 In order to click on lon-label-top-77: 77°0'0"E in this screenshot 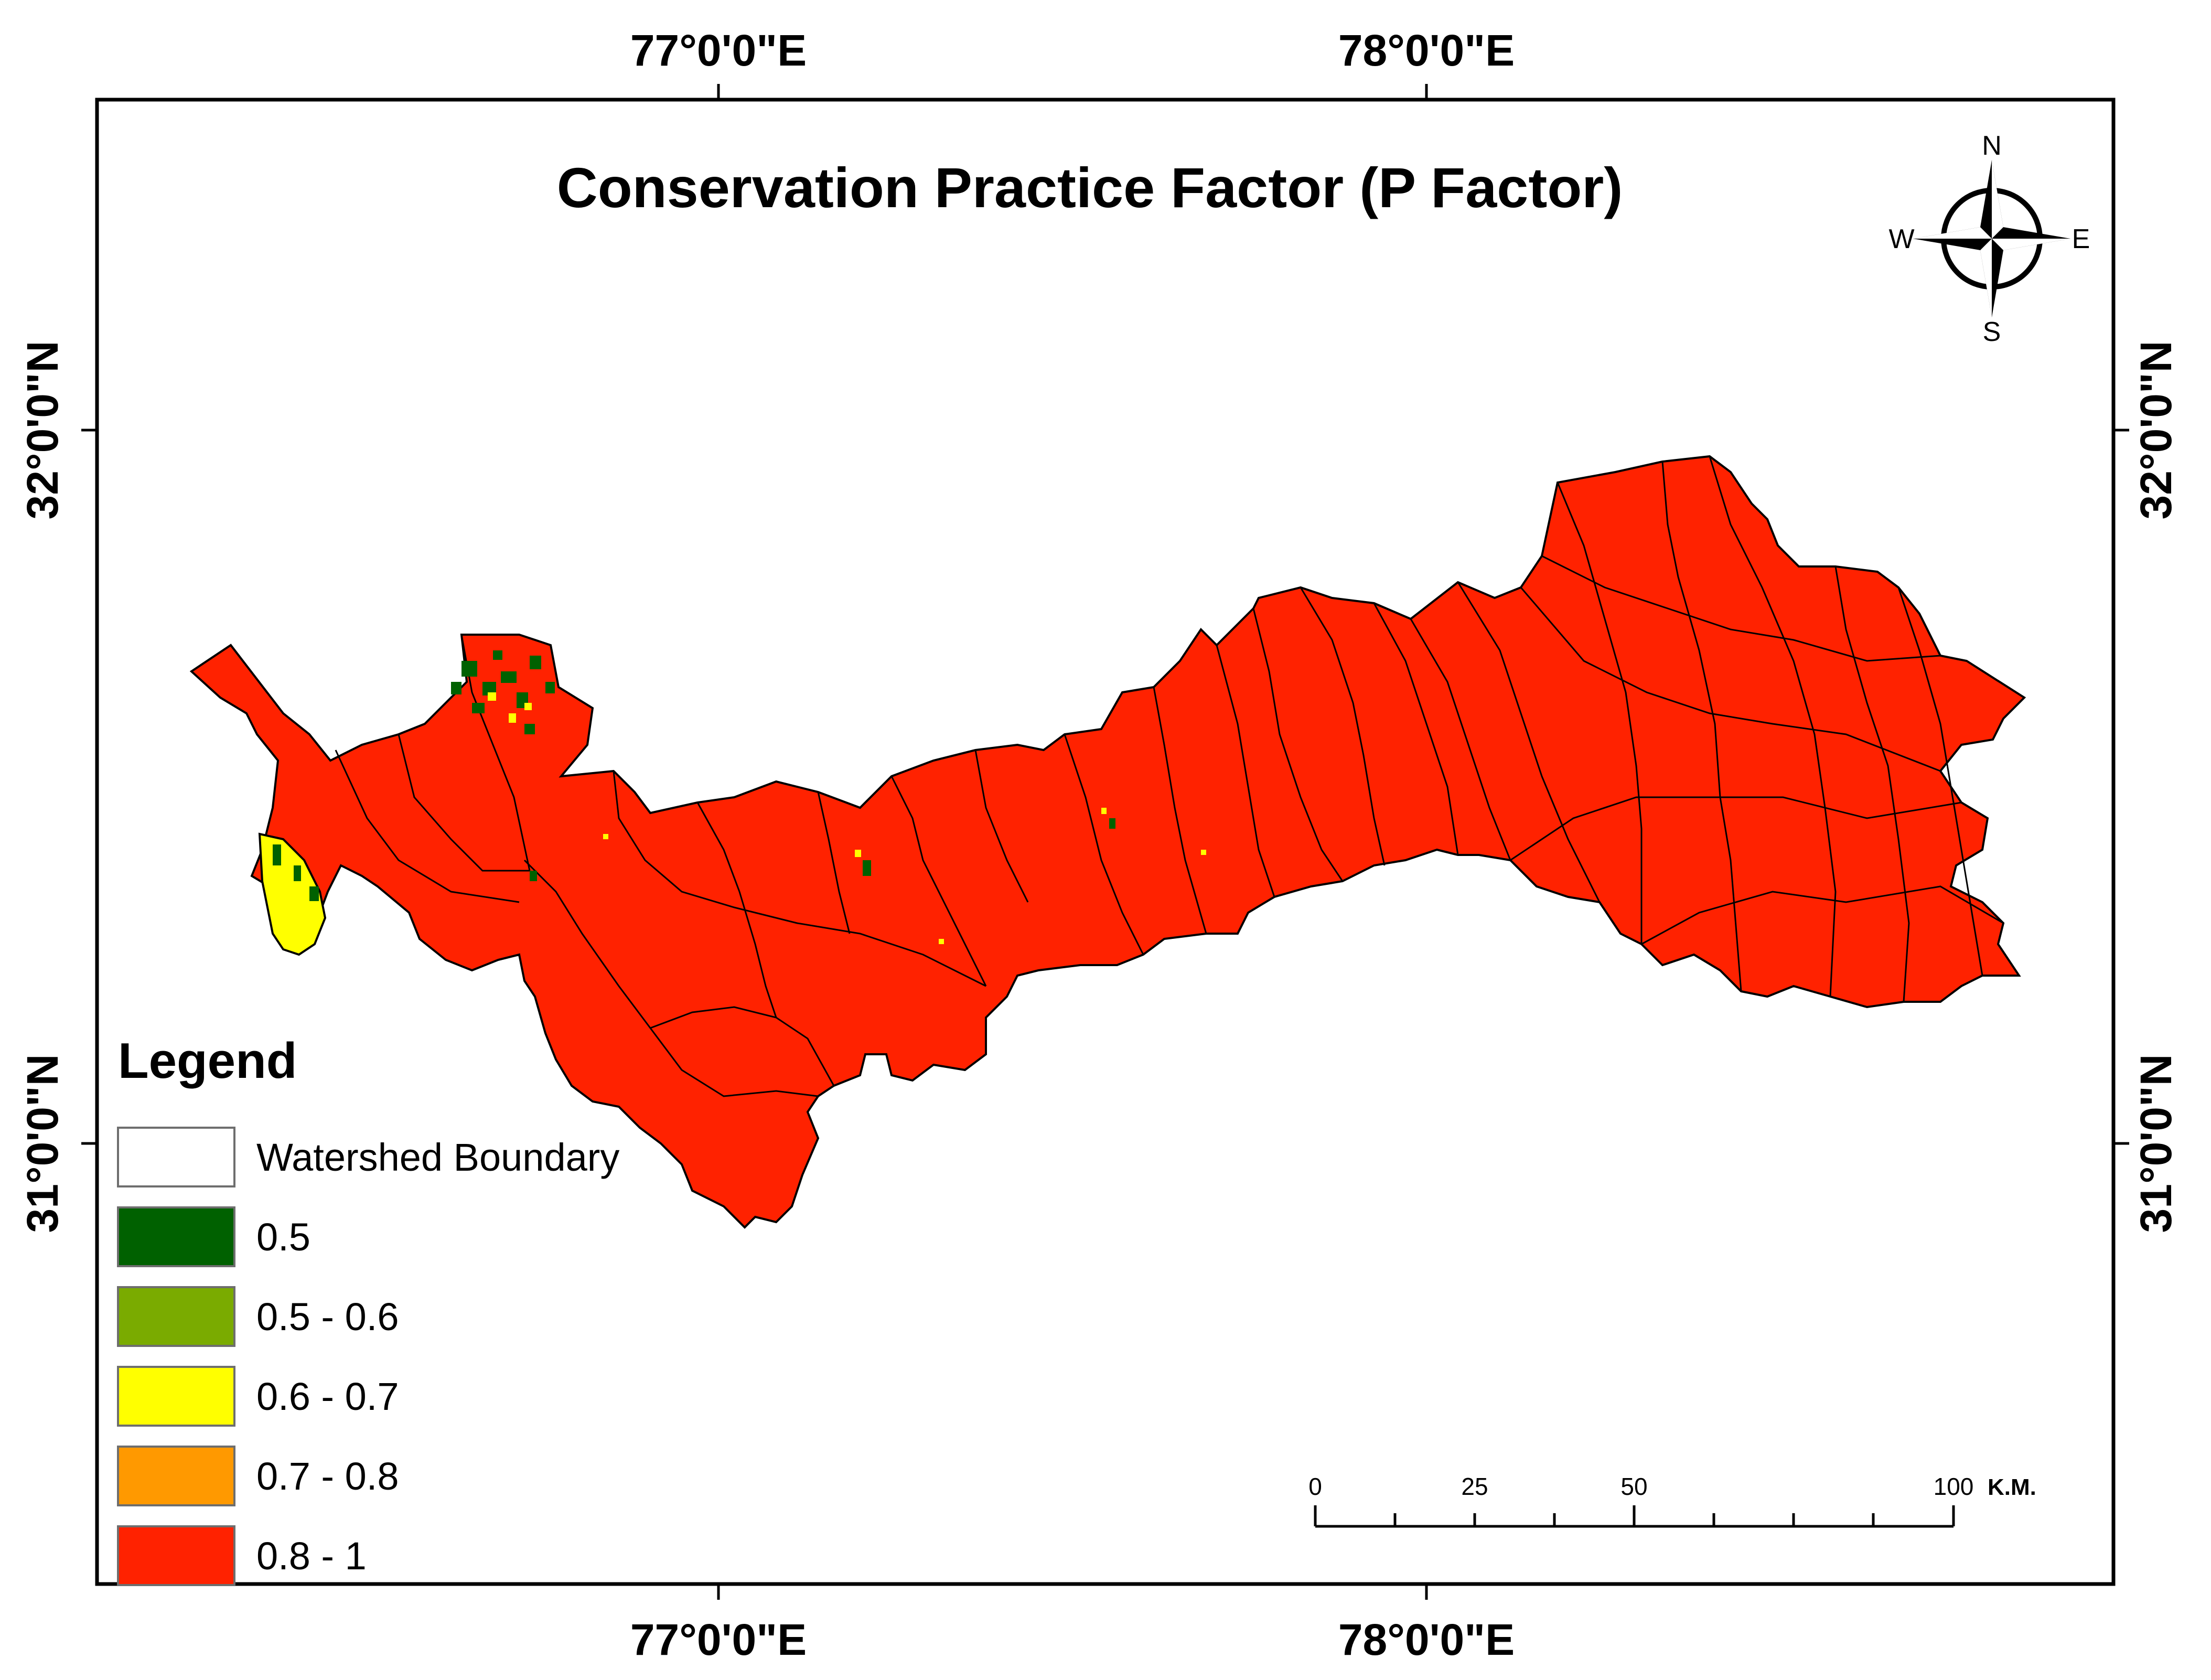, I will do `click(718, 51)`.